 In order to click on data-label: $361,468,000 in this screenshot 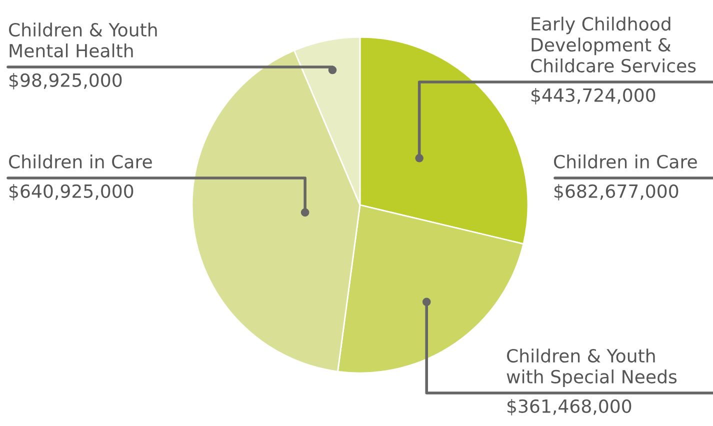, I will do `click(570, 407)`.